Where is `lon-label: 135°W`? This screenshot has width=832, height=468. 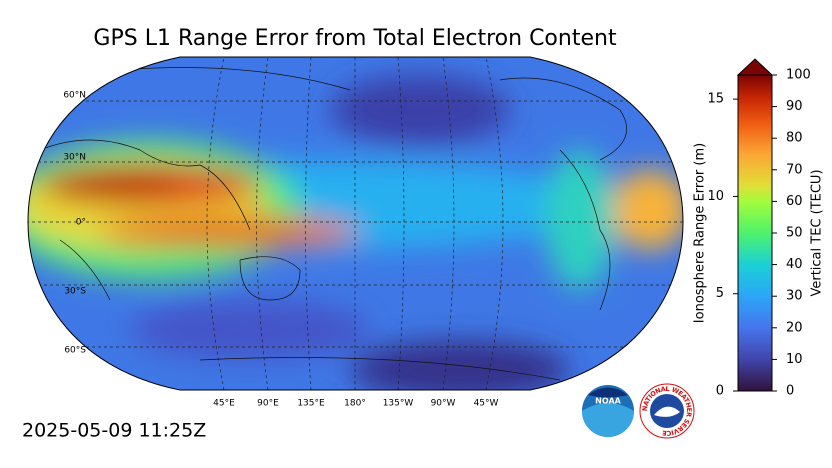
lon-label: 135°W is located at coordinates (398, 404).